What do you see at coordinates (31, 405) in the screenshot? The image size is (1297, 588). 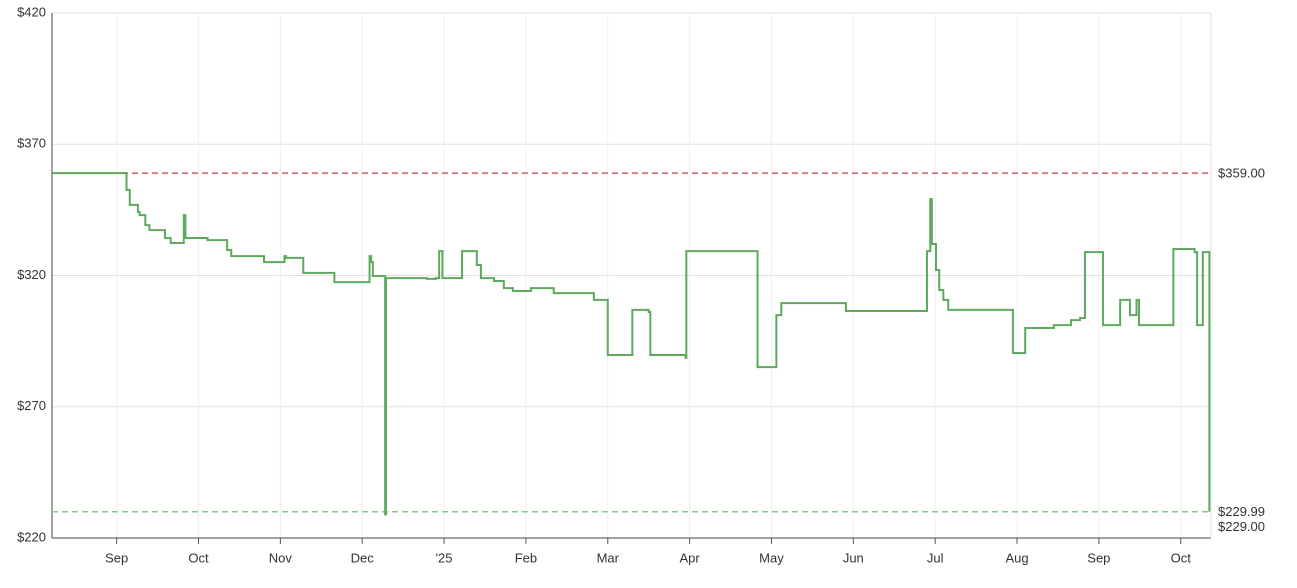 I see `y-tick-label: $270` at bounding box center [31, 405].